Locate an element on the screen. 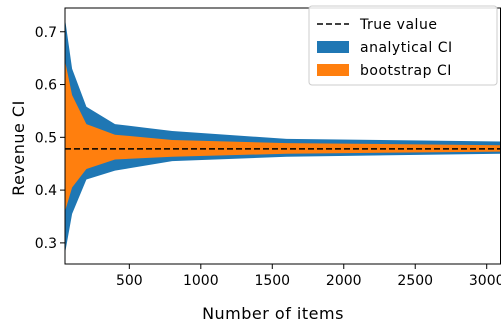 The height and width of the screenshot is (329, 501). x-tick-label: 1500 is located at coordinates (272, 281).